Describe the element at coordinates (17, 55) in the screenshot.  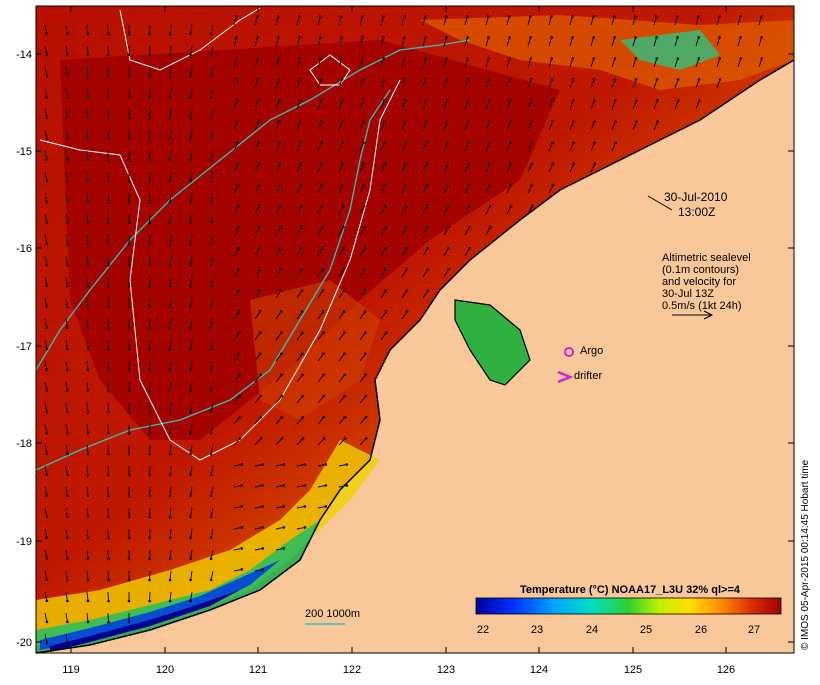
I see `lat-label: -14` at that location.